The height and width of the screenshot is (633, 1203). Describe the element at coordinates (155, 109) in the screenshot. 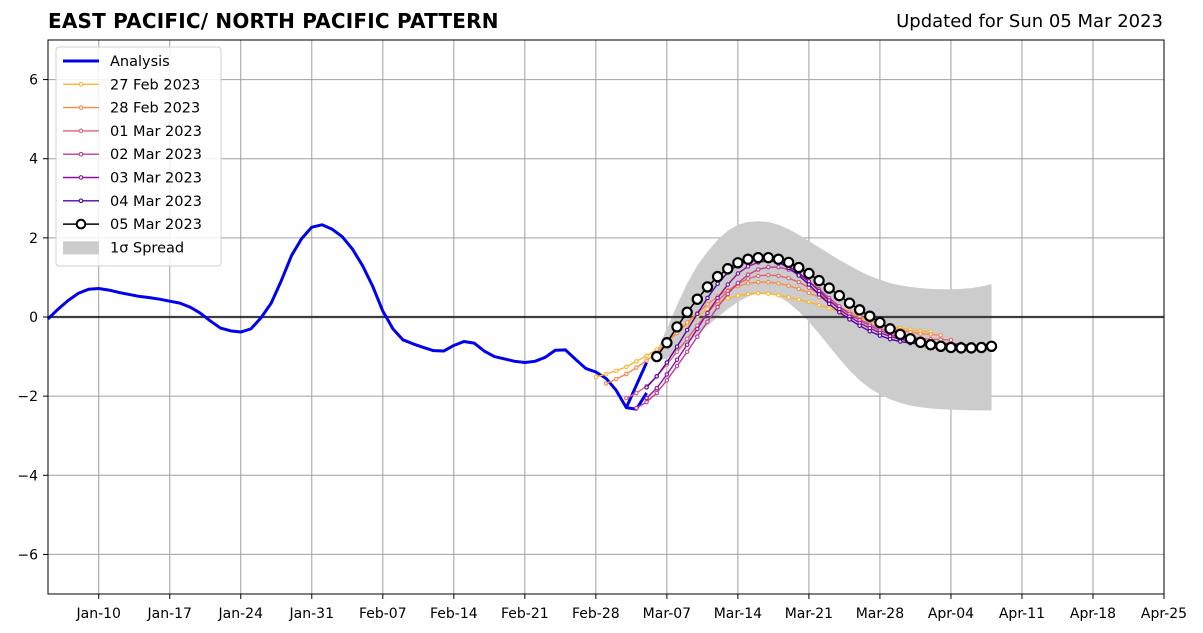

I see `legend-label: 28 Feb 2023` at that location.